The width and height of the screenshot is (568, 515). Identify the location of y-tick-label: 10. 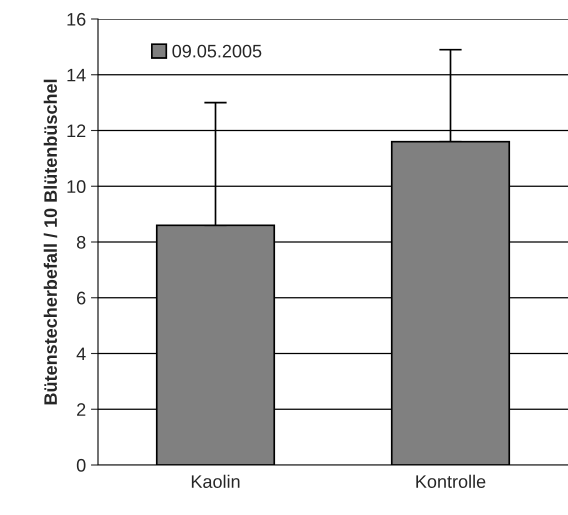
(76, 186).